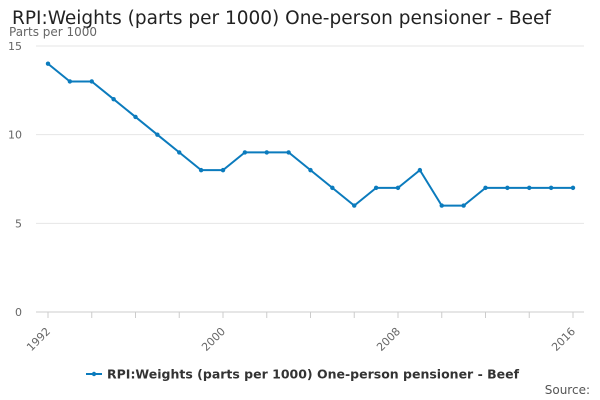 The width and height of the screenshot is (600, 400). What do you see at coordinates (15, 135) in the screenshot?
I see `y-tick-label: 10` at bounding box center [15, 135].